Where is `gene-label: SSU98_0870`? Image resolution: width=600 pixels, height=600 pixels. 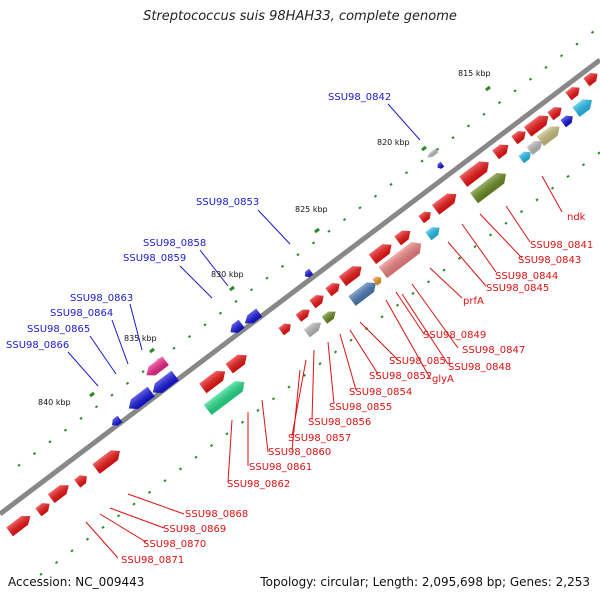 gene-label: SSU98_0870 is located at coordinates (174, 544).